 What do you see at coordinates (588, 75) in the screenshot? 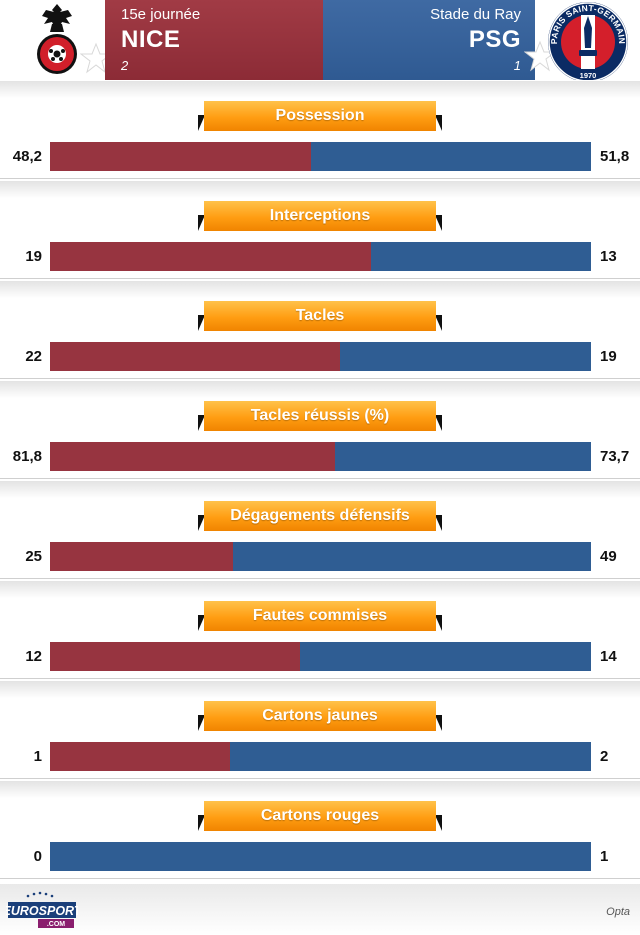
I see `psg-crest-year: 1970` at bounding box center [588, 75].